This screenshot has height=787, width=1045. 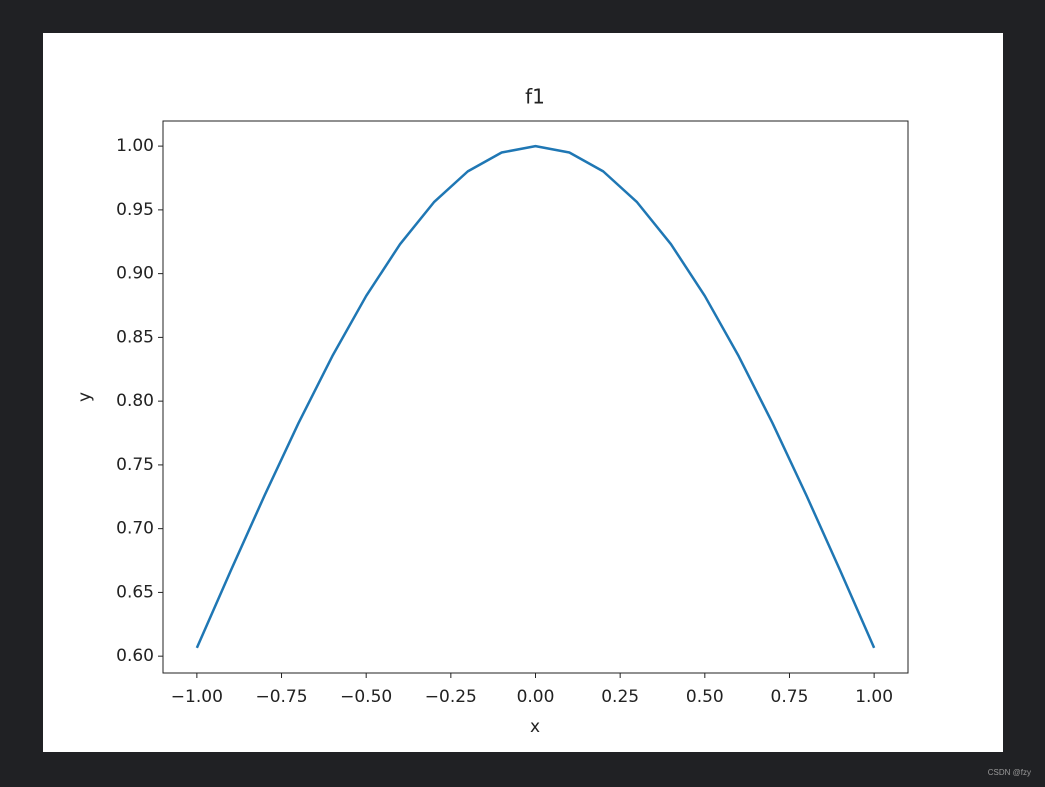 What do you see at coordinates (281, 697) in the screenshot?
I see `x-tick-label: −0.75` at bounding box center [281, 697].